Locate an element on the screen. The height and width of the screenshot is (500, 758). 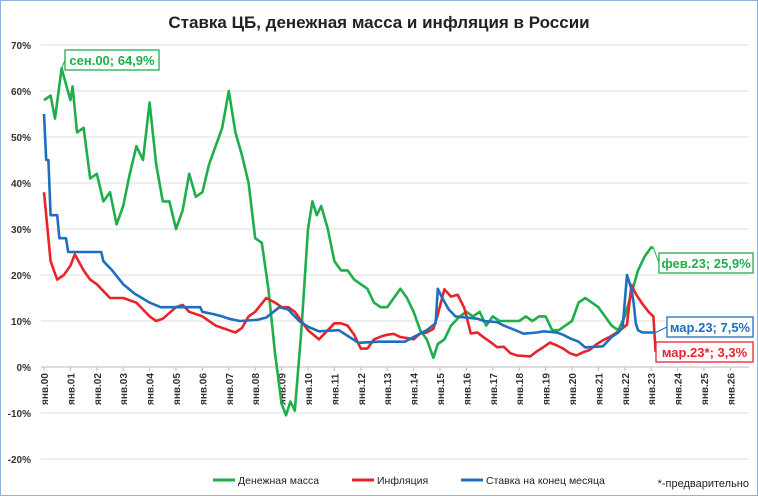
x-tick-label: янв.03 is located at coordinates (124, 389).